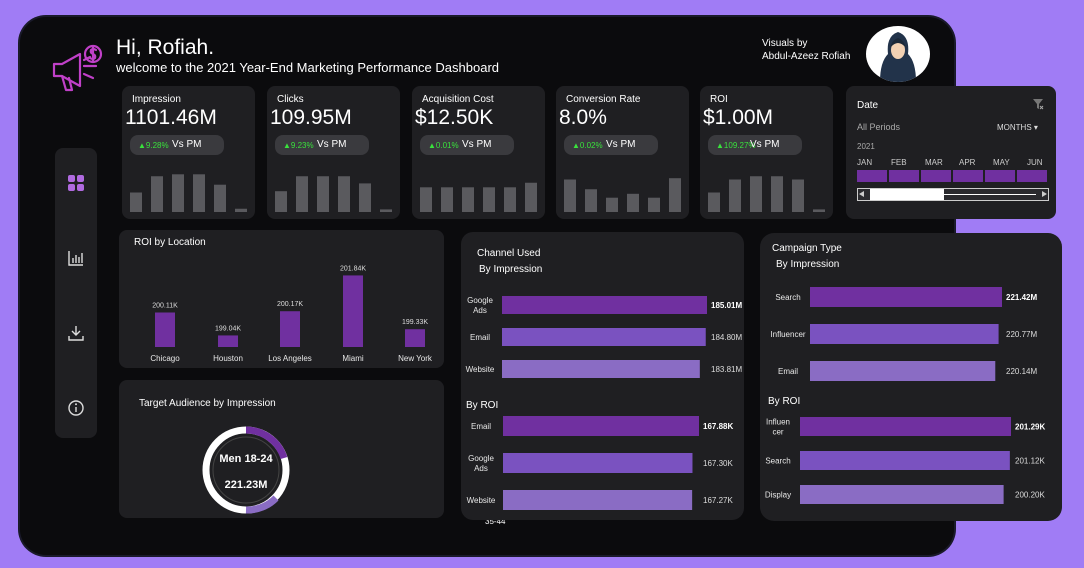  What do you see at coordinates (718, 463) in the screenshot?
I see `hbar-value-label: 167.30K` at bounding box center [718, 463].